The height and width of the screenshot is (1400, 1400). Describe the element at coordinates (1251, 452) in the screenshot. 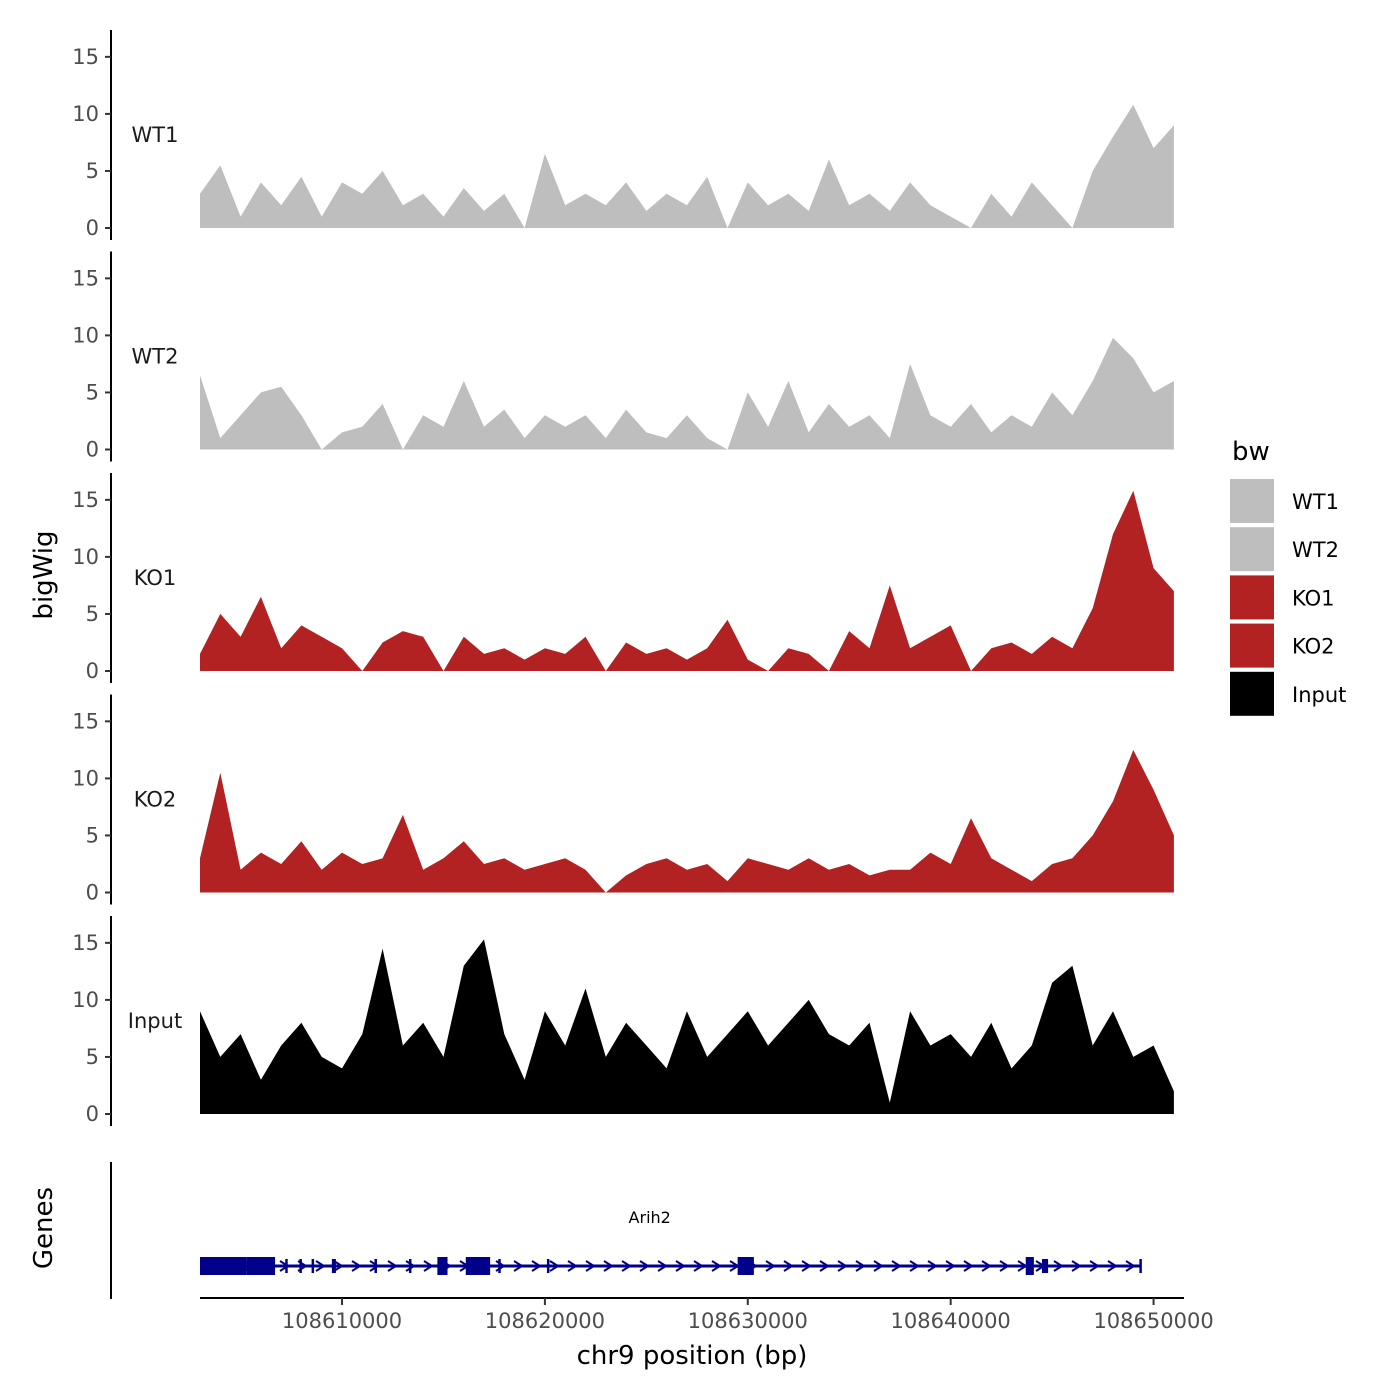

I see `legend-title: bw` at that location.